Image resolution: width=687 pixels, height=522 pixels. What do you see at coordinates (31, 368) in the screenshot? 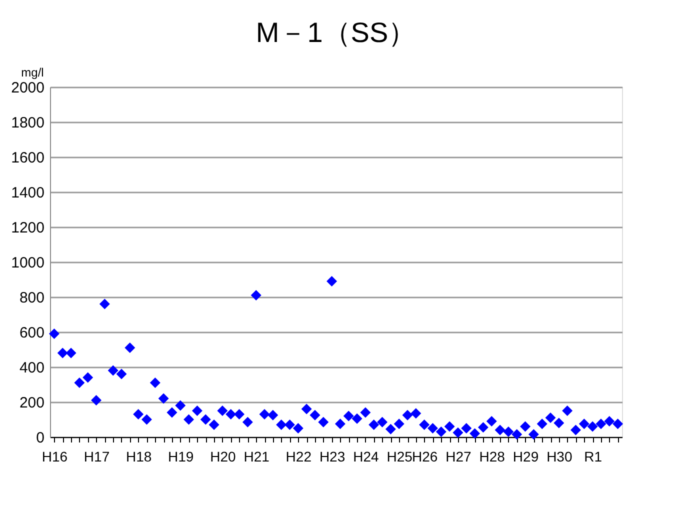
I see `y-tick-label: 400` at bounding box center [31, 368].